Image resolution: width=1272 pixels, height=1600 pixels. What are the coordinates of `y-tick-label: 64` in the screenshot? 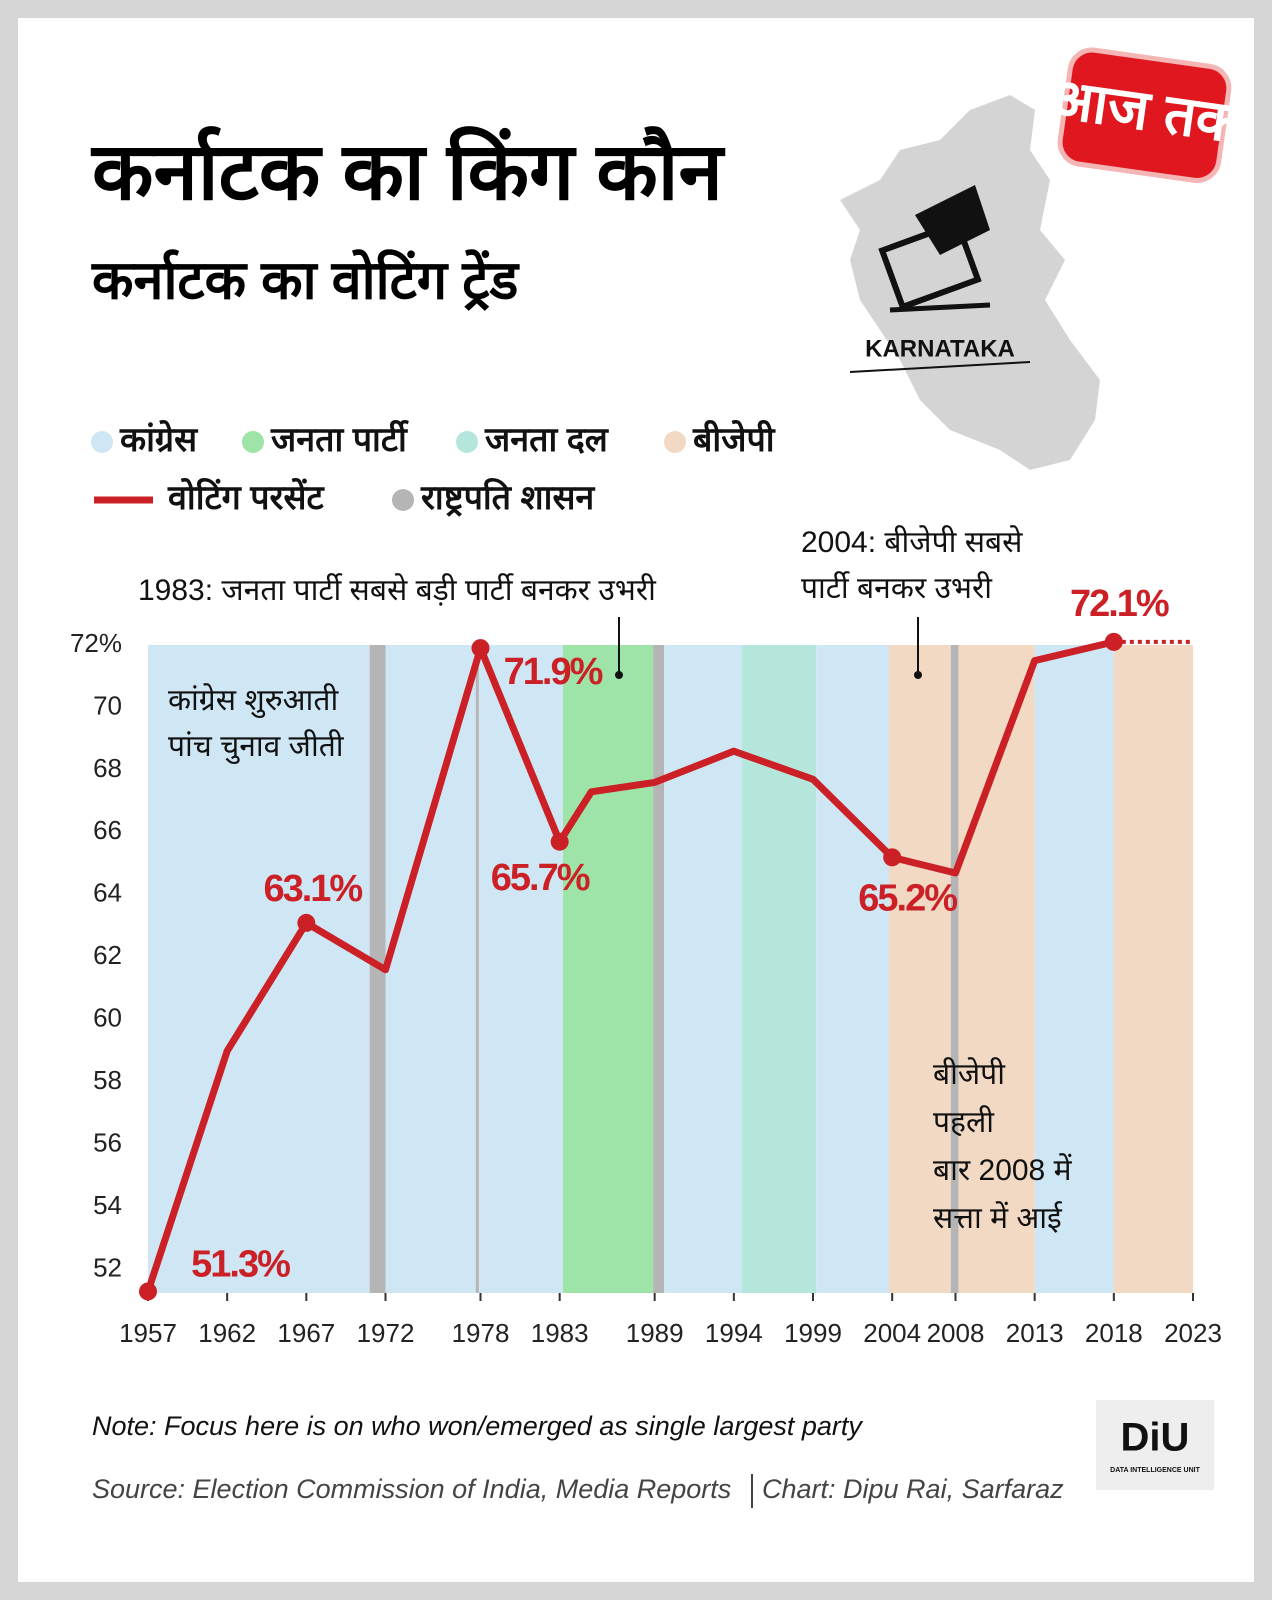 It's located at (107, 893).